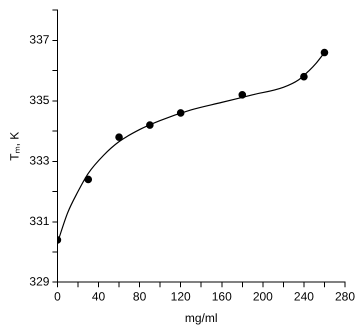 This screenshot has height=332, width=359. What do you see at coordinates (39, 221) in the screenshot?
I see `y-tick-label: 331` at bounding box center [39, 221].